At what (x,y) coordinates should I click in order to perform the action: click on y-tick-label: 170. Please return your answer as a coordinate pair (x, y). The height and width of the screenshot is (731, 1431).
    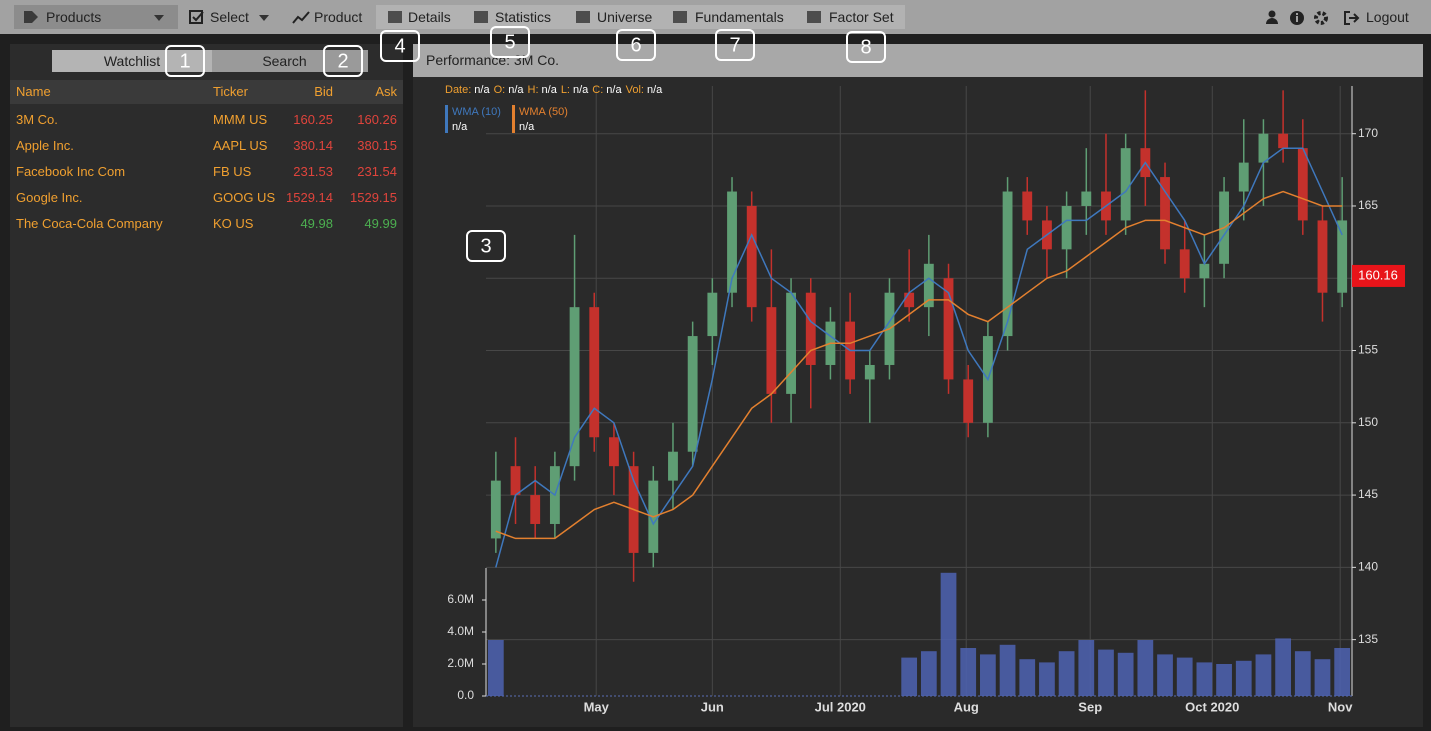
    Looking at the image, I should click on (1368, 133).